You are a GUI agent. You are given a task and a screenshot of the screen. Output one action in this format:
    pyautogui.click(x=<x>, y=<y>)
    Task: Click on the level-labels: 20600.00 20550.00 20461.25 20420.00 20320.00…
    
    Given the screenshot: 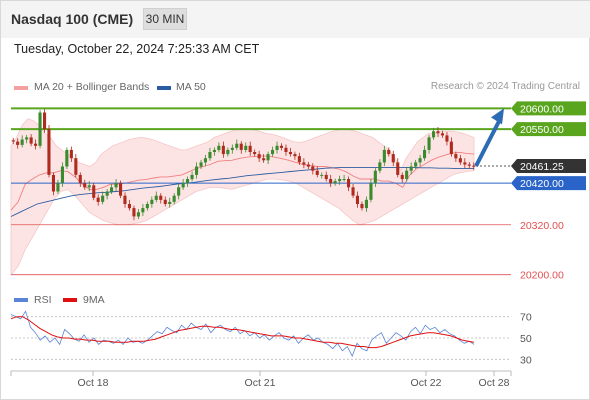 What is the action you would take?
    pyautogui.click(x=548, y=191)
    